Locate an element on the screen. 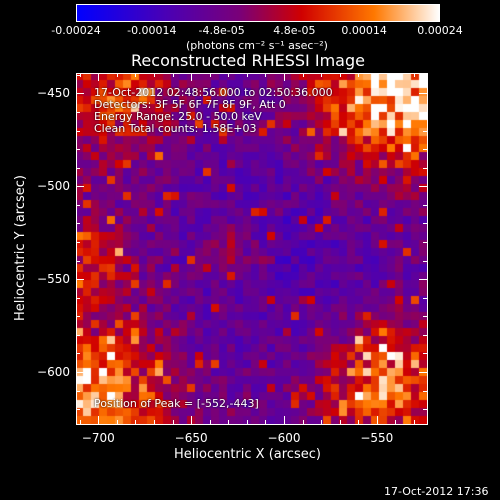  colorbar-tick-label: -0.00024 is located at coordinates (76, 30).